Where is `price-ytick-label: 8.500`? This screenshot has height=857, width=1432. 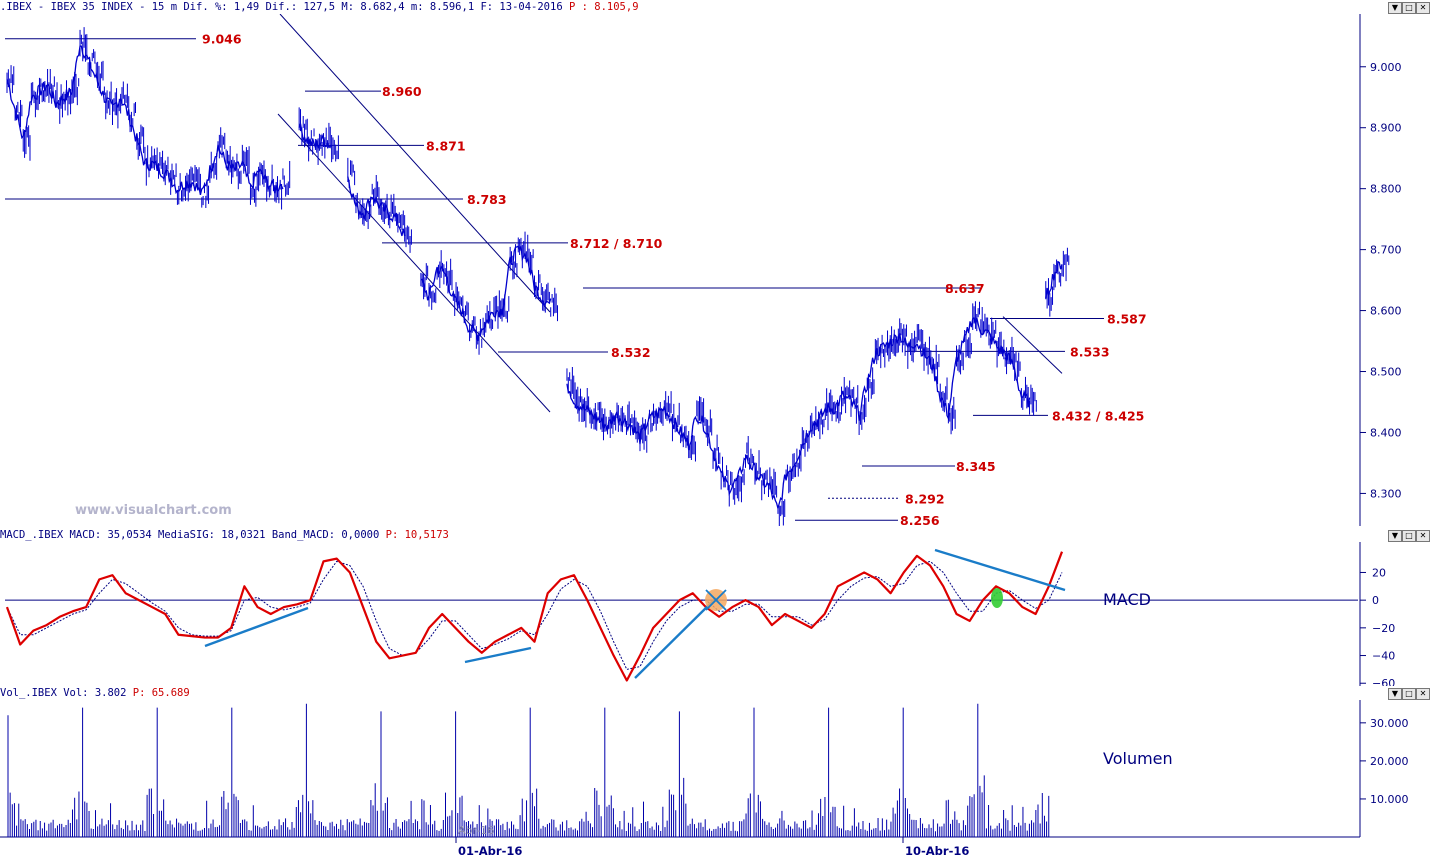 price-ytick-label: 8.500 is located at coordinates (1386, 372).